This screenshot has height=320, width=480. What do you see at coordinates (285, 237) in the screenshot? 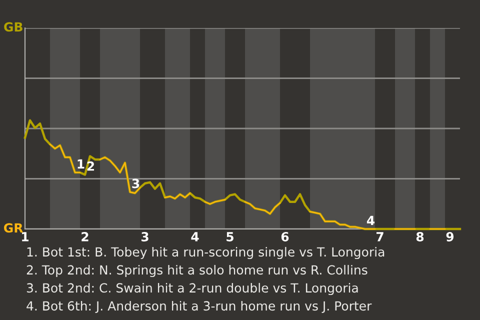
I see `x-tick-label: 6` at bounding box center [285, 237].